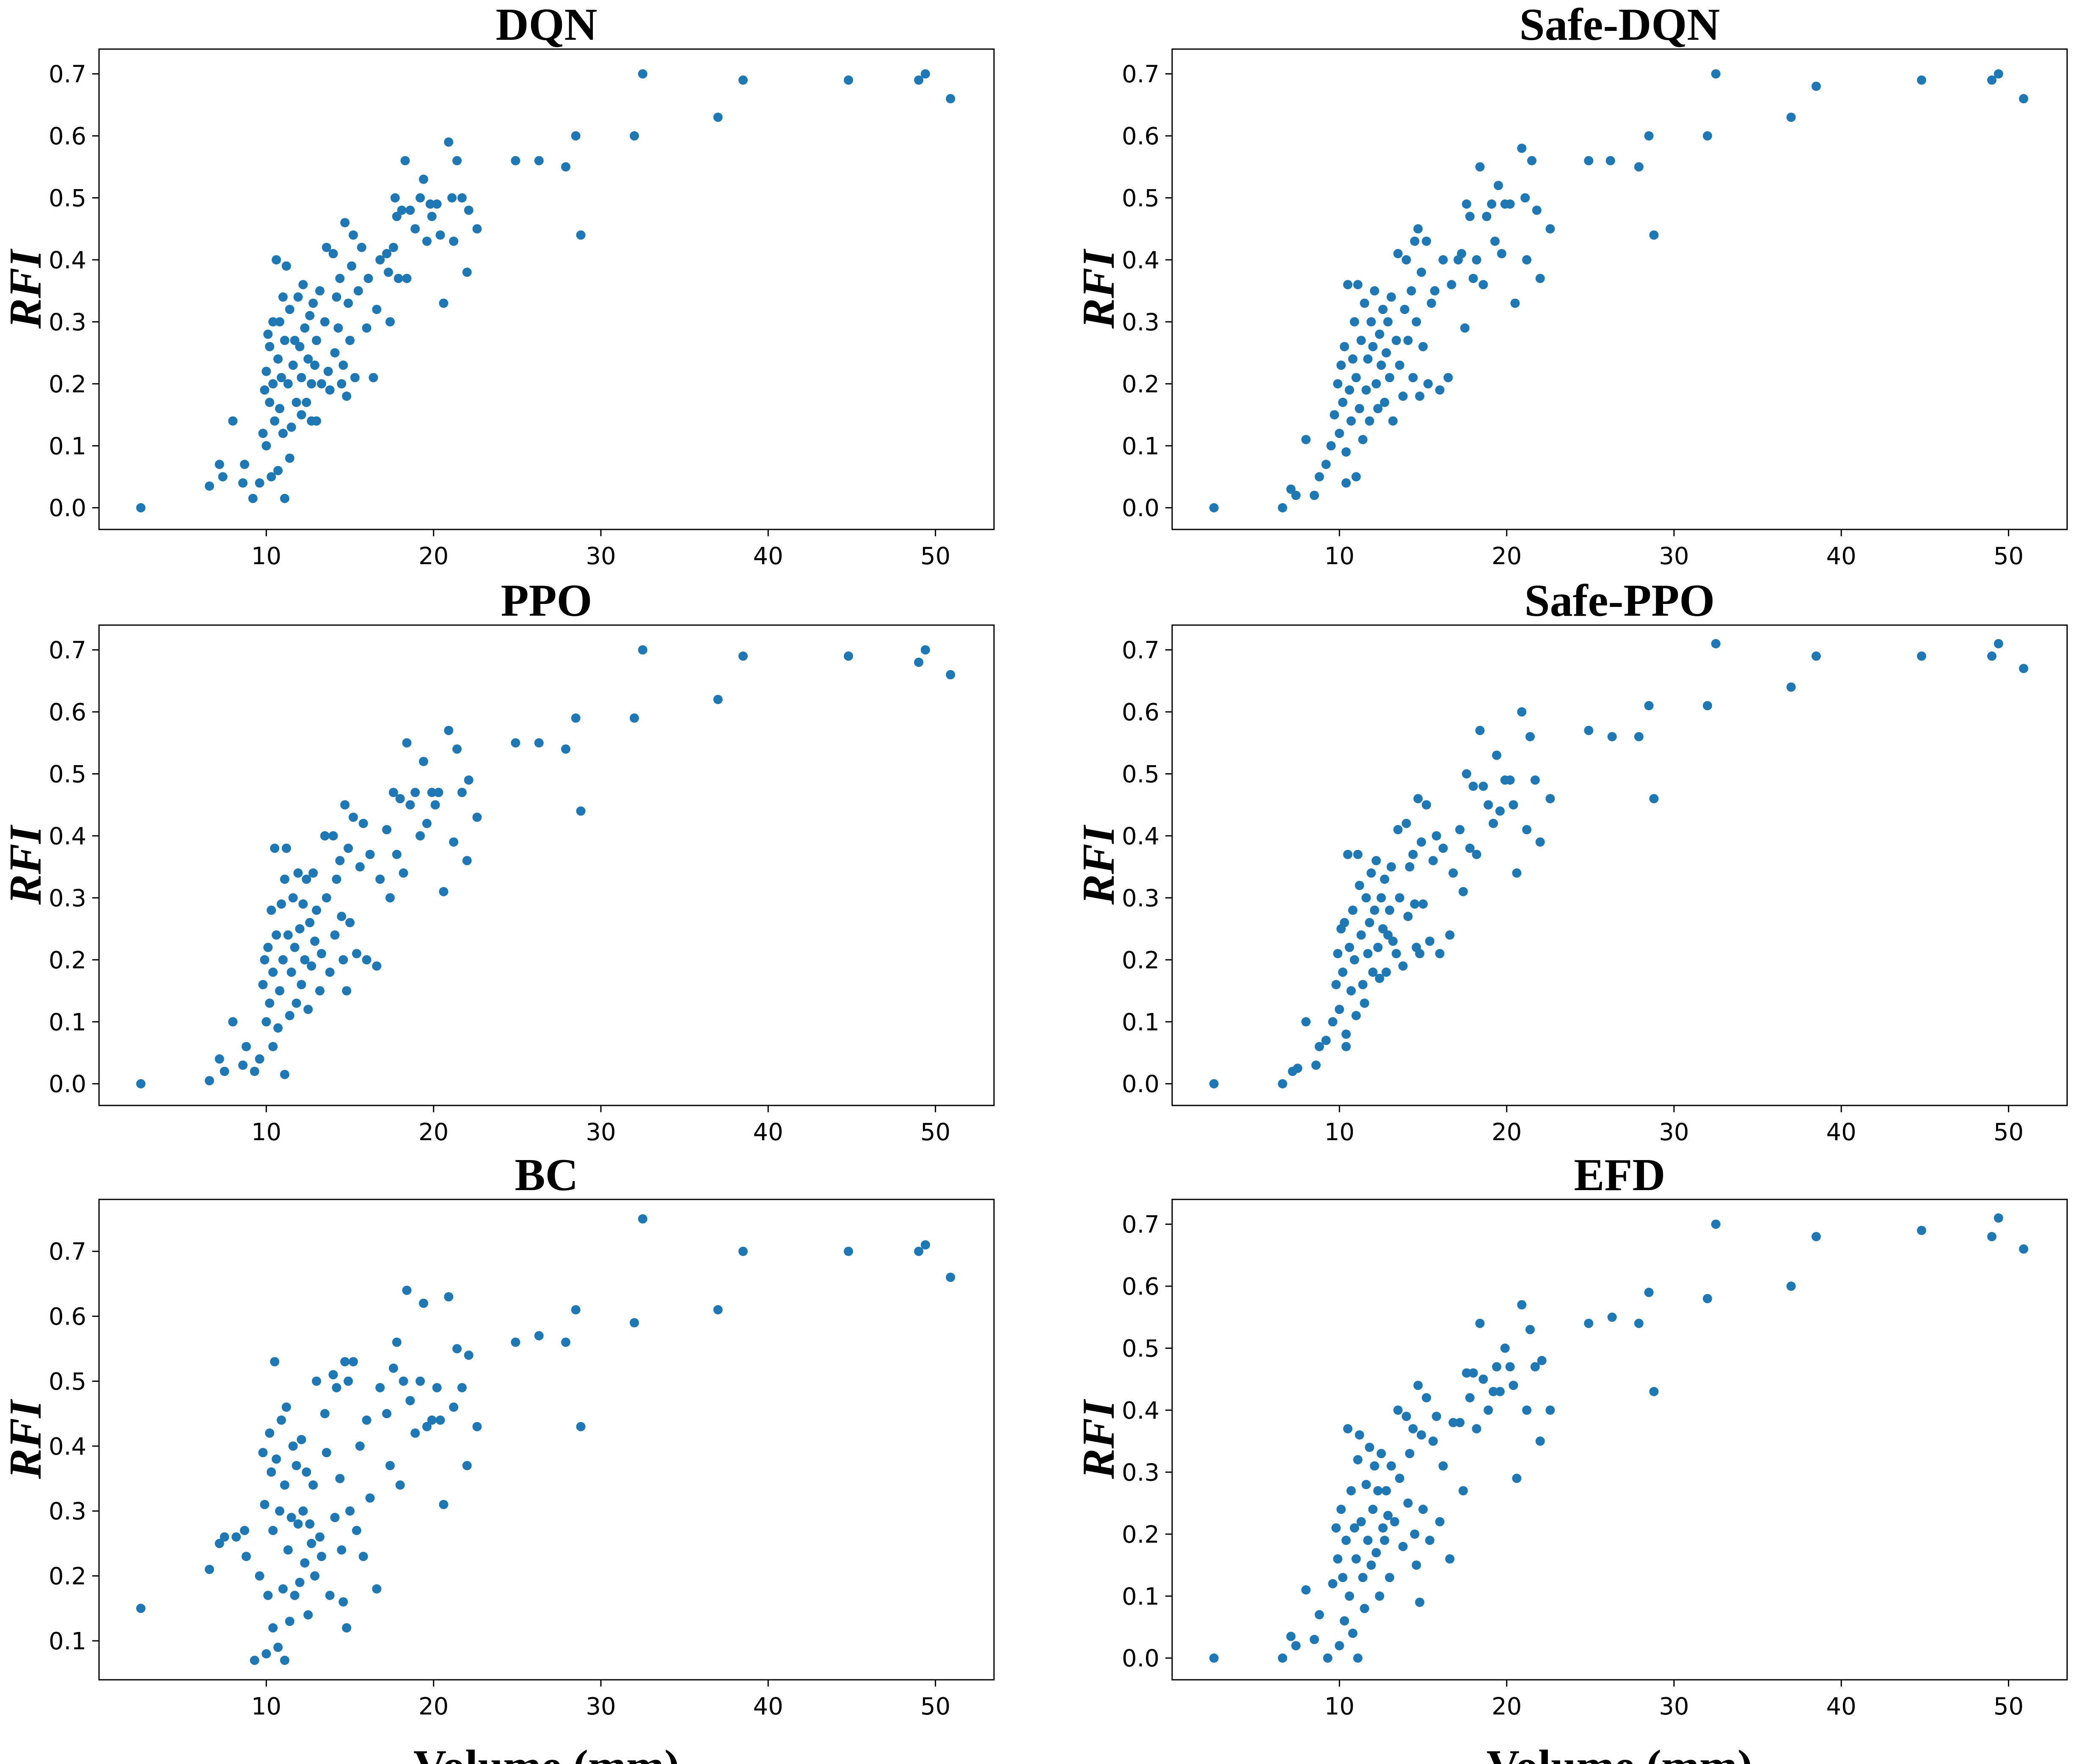 The image size is (2076, 1764). I want to click on y-tick-label: 0.5, so click(1140, 198).